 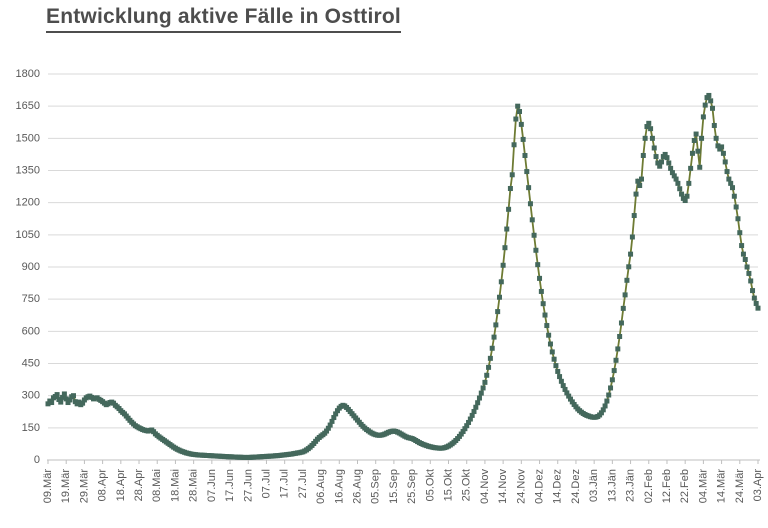 I want to click on svg-text: 08.Apr, so click(x=103, y=485).